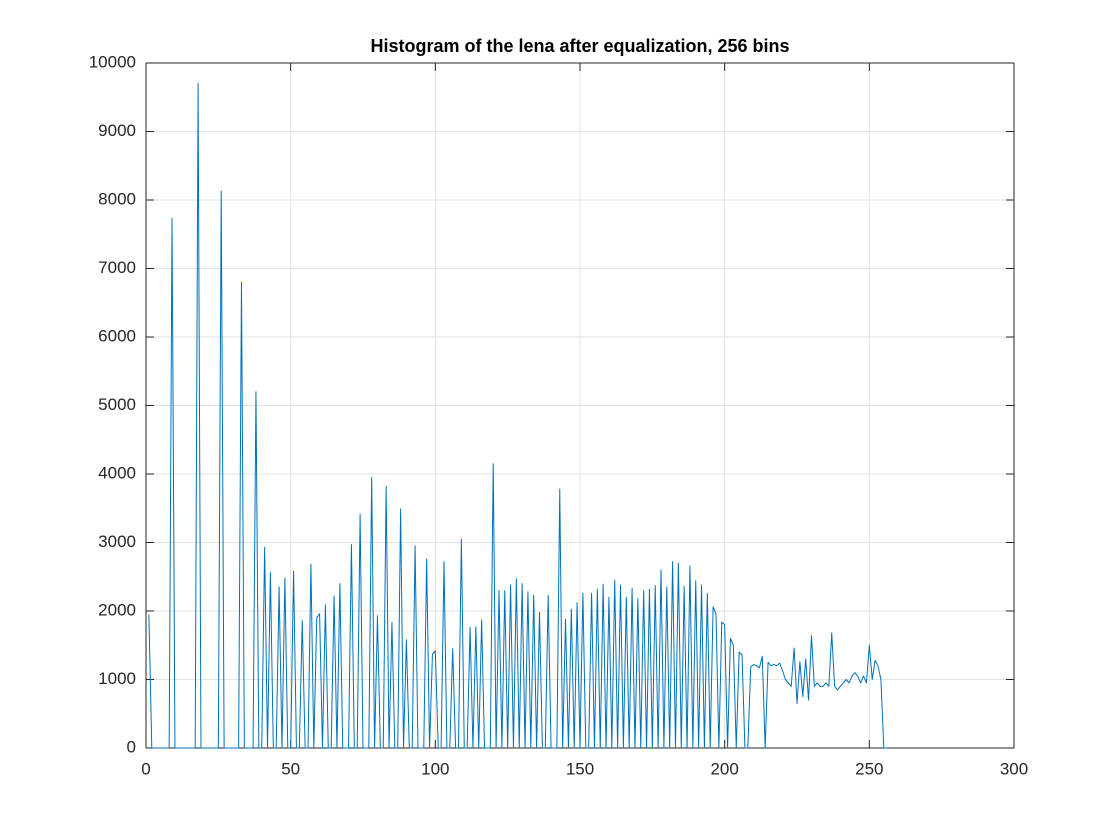 The image size is (1120, 840). What do you see at coordinates (117, 472) in the screenshot?
I see `y-tick-label: 4000` at bounding box center [117, 472].